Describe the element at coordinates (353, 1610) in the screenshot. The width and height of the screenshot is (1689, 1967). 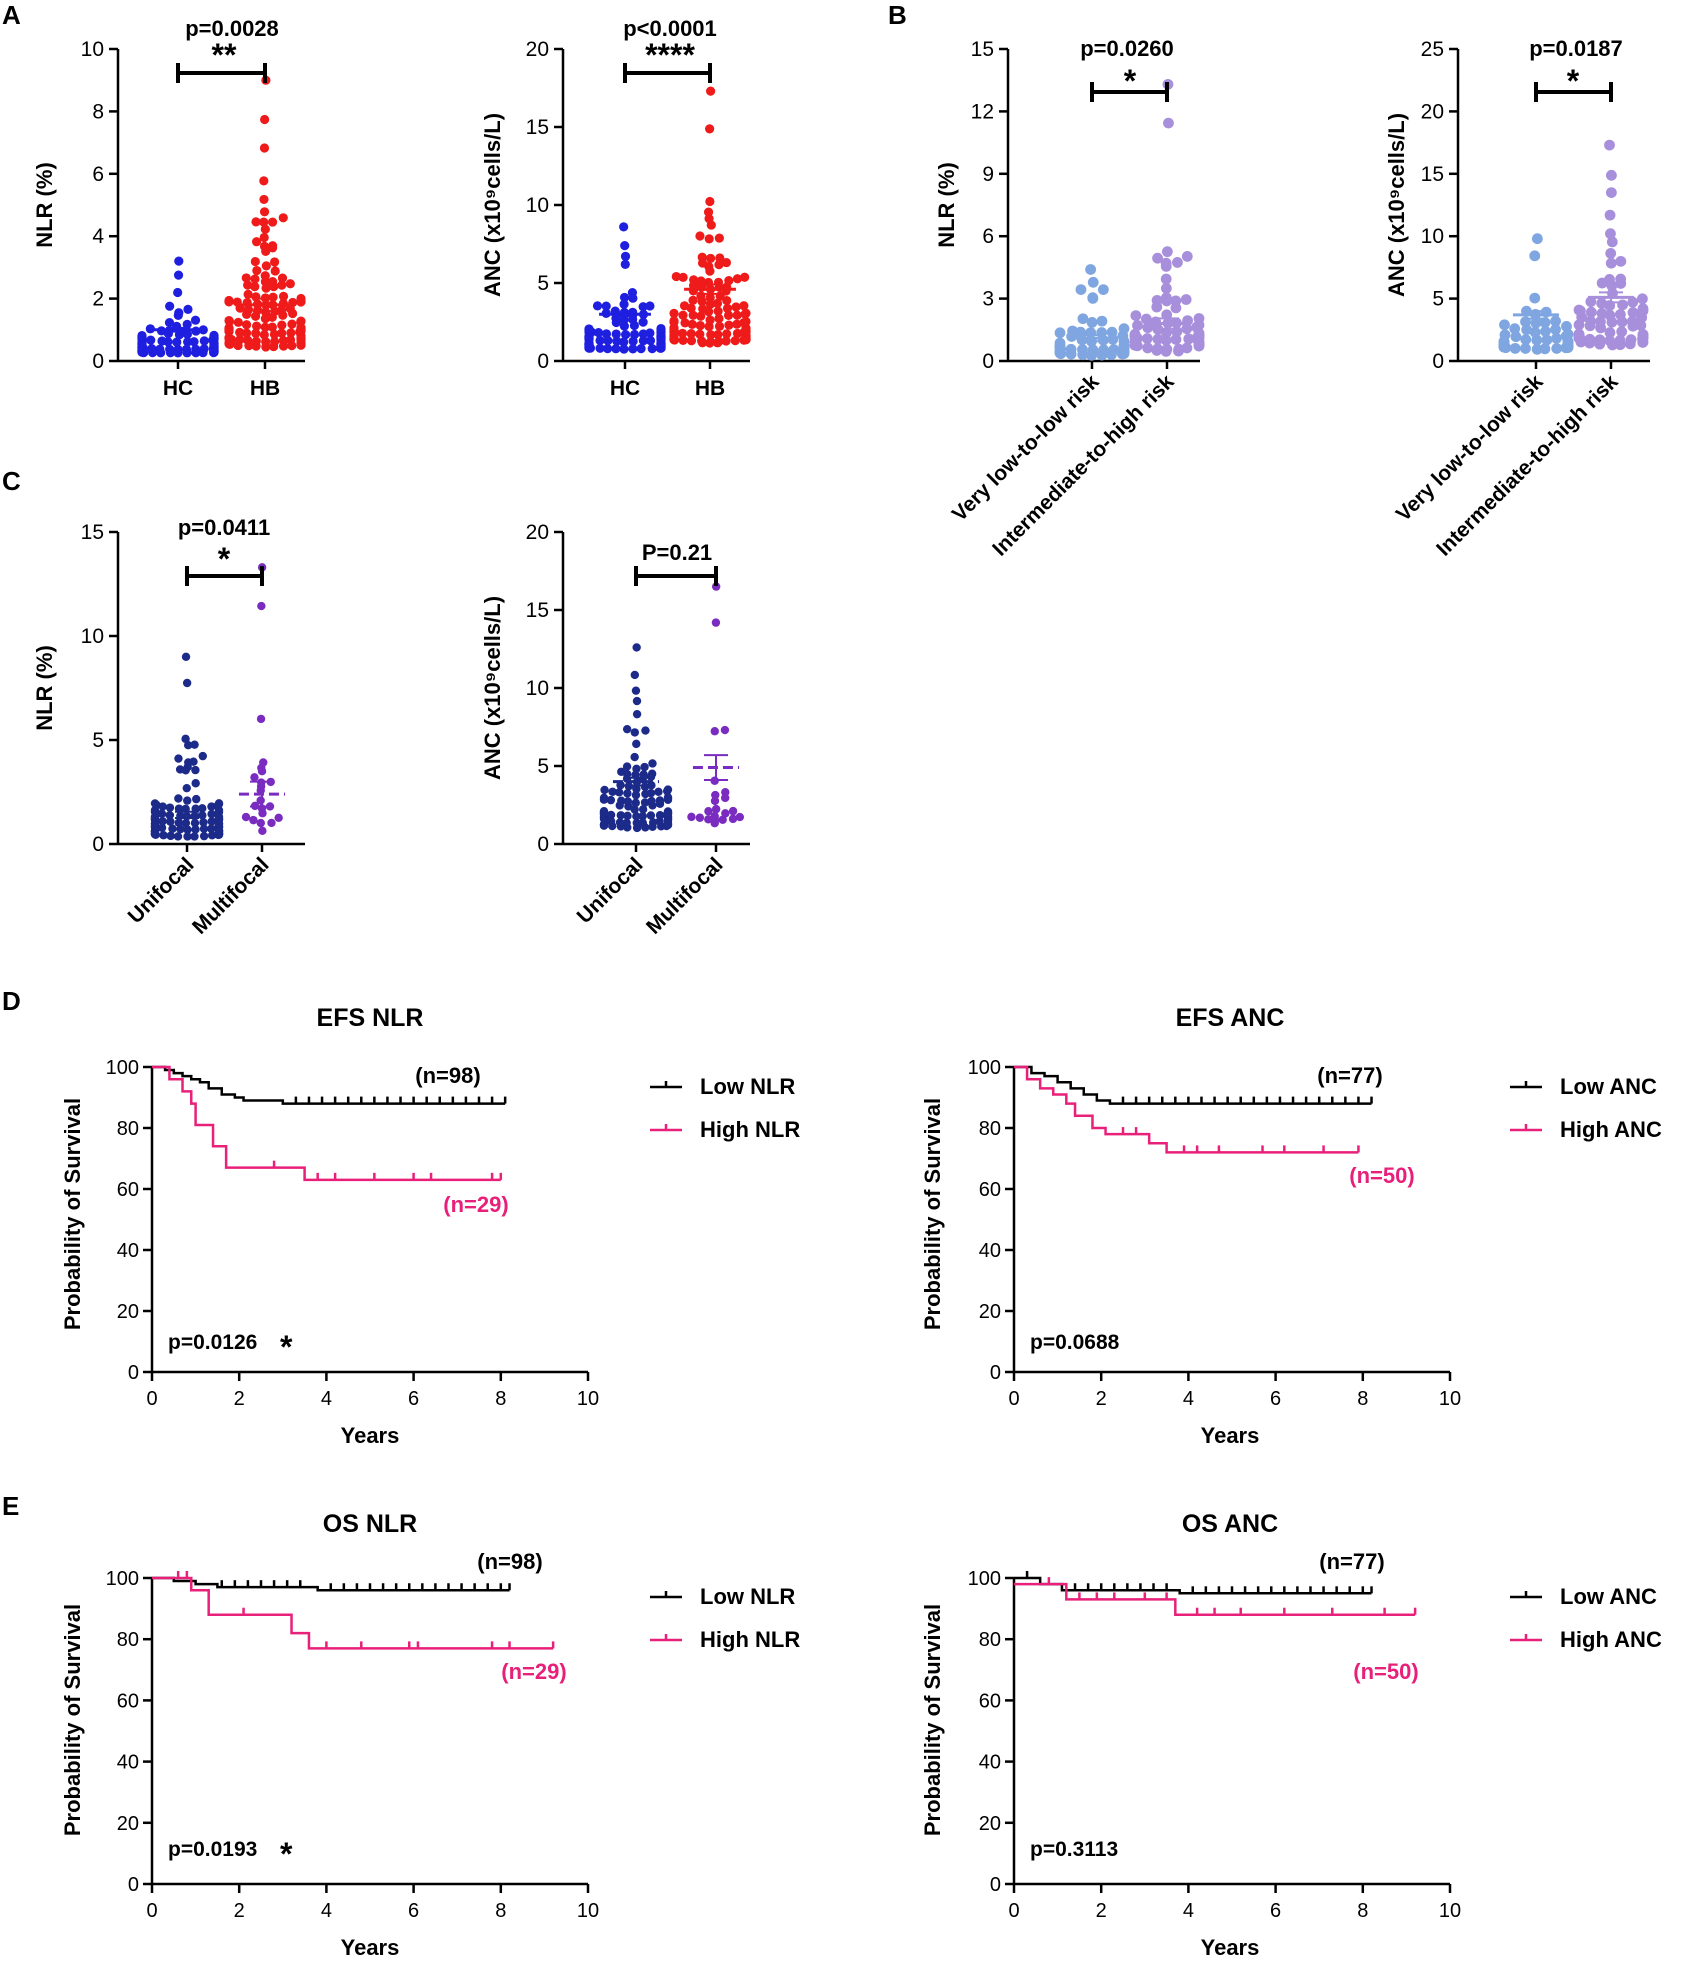
I see `km-e-os-nlr-curves` at that location.